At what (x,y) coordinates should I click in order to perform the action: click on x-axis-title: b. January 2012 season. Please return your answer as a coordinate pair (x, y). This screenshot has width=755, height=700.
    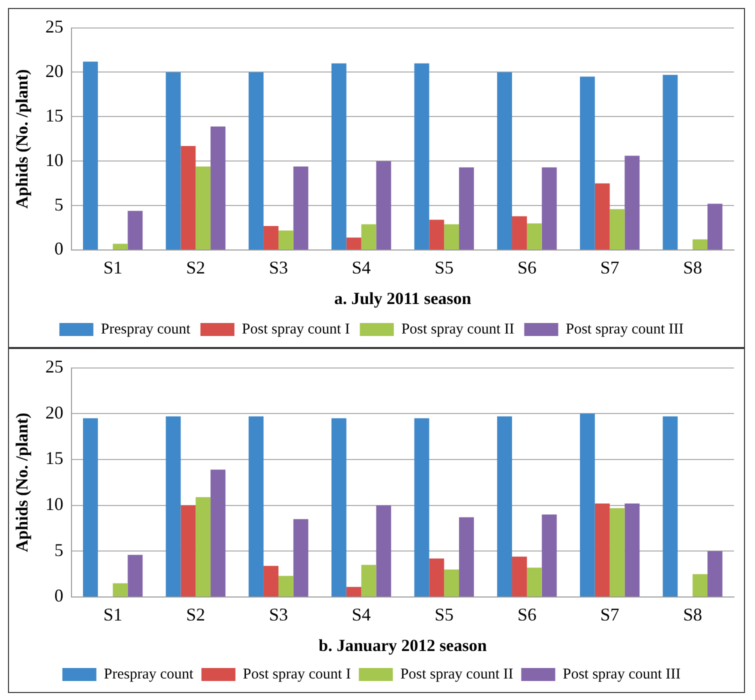
    Looking at the image, I should click on (403, 646).